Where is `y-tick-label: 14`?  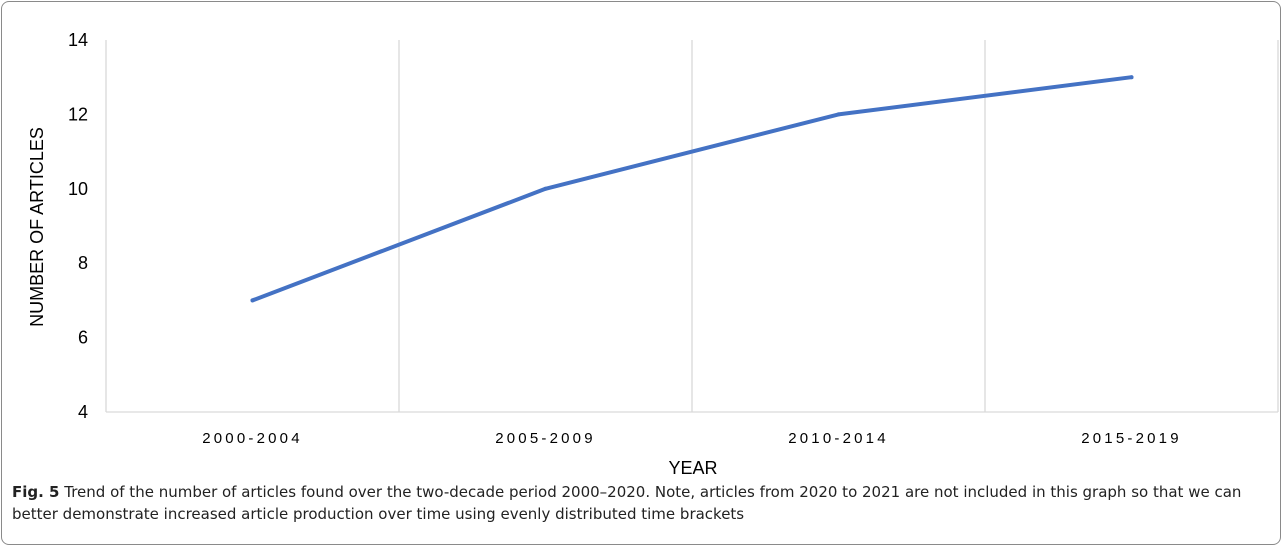
y-tick-label: 14 is located at coordinates (78, 40).